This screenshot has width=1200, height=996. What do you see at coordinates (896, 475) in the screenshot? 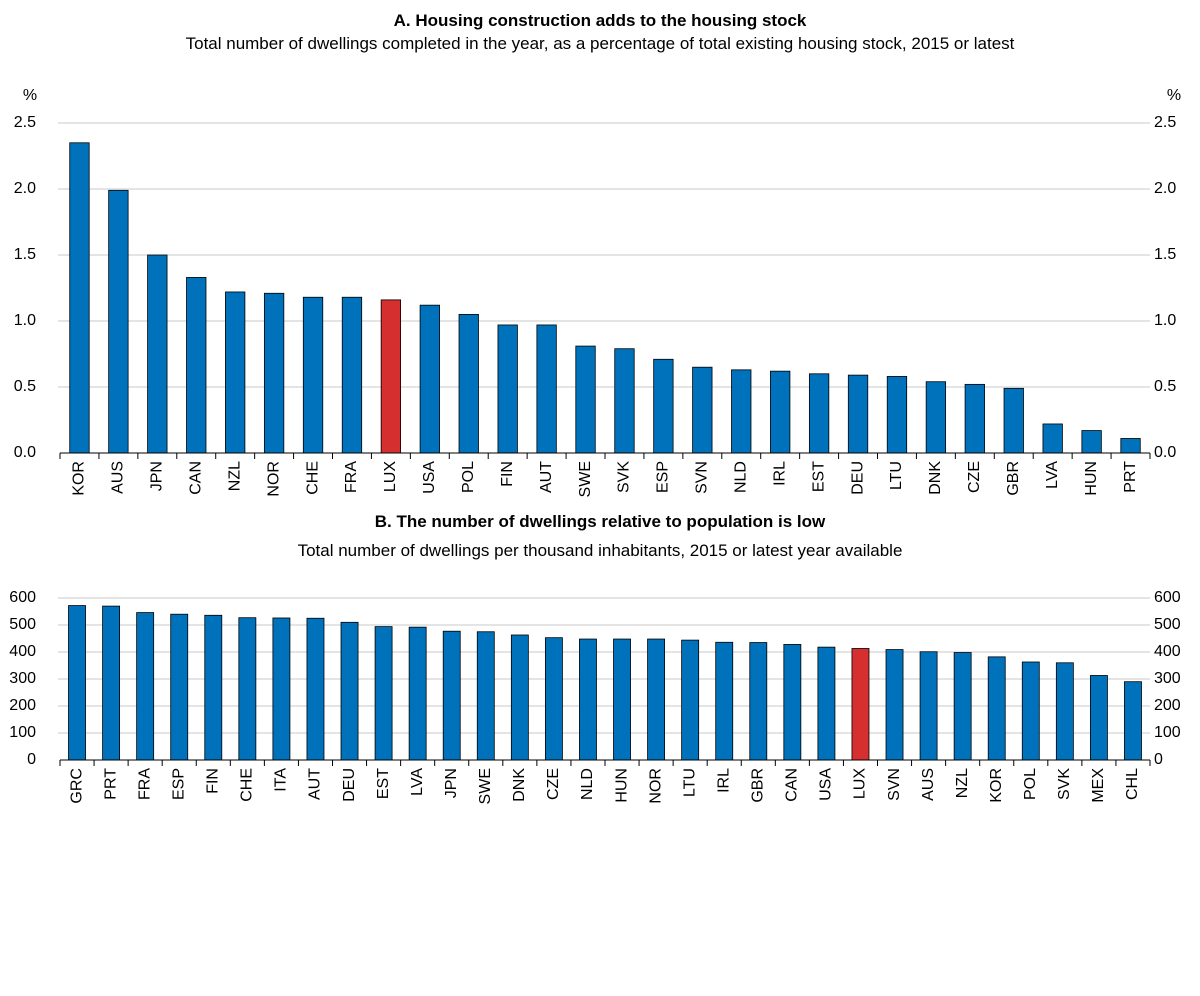
I see `x-tick-label: LTU` at bounding box center [896, 475].